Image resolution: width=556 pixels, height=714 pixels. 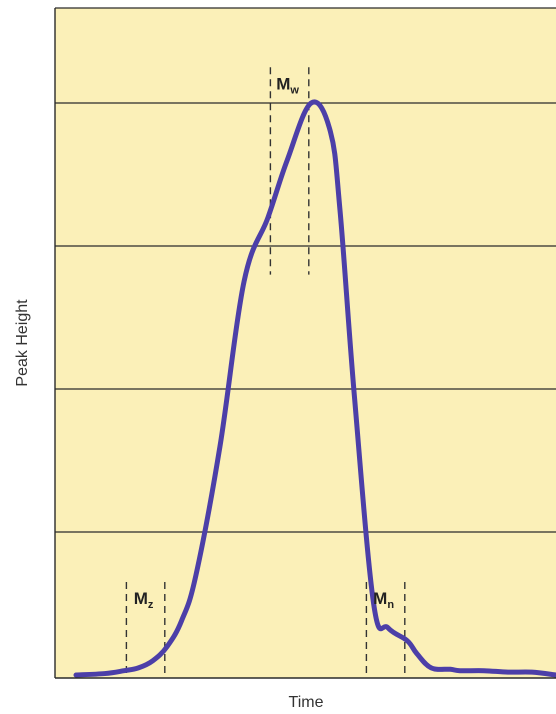 I want to click on y-axis-label: Peak Height, so click(x=22, y=343).